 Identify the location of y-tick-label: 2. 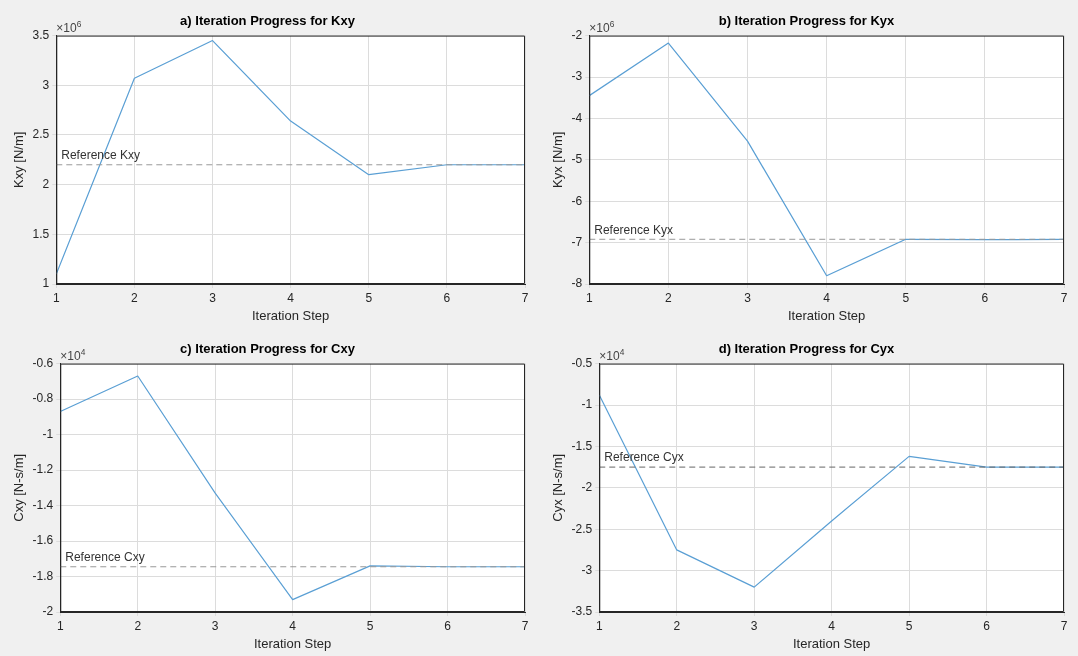
(46, 183).